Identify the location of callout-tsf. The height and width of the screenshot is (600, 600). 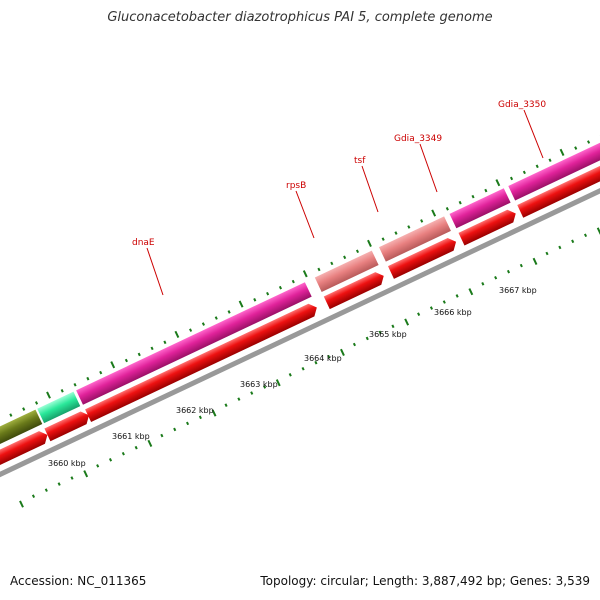
(370, 189).